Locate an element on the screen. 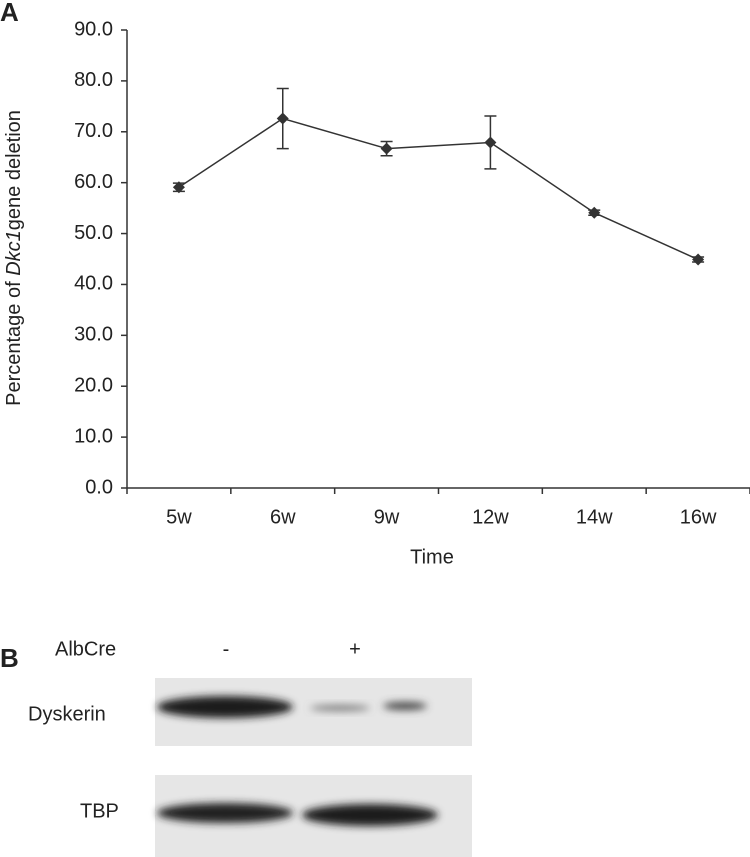 Image resolution: width=750 pixels, height=857 pixels. panel-label: A is located at coordinates (9, 13).